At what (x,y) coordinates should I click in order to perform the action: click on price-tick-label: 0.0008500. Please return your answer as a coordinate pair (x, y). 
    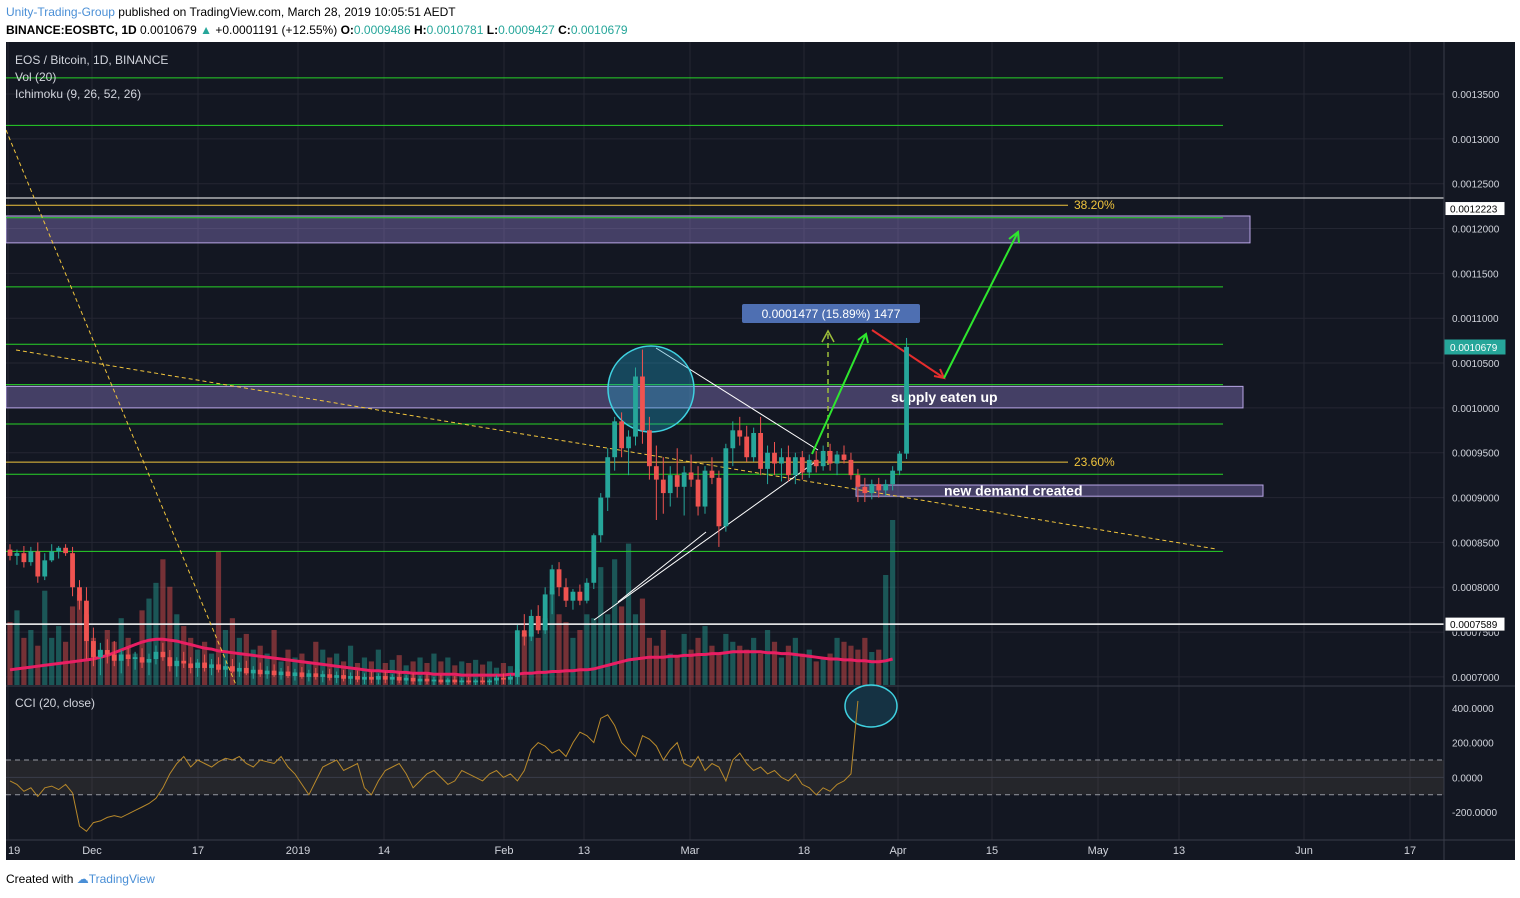
    Looking at the image, I should click on (1476, 543).